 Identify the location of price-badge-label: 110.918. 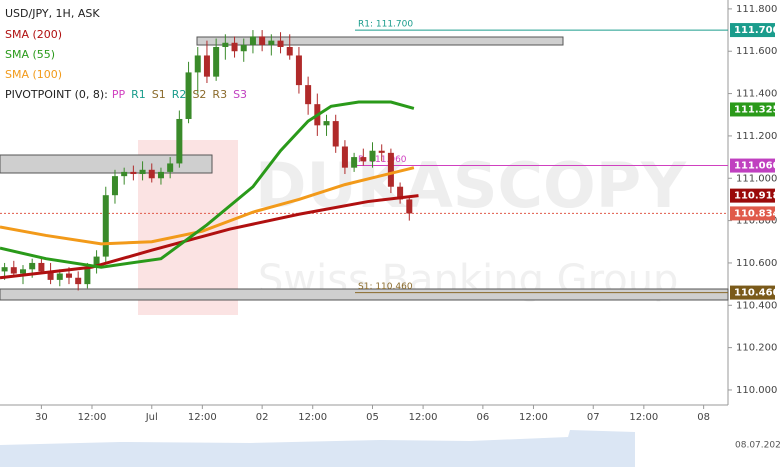
(757, 196).